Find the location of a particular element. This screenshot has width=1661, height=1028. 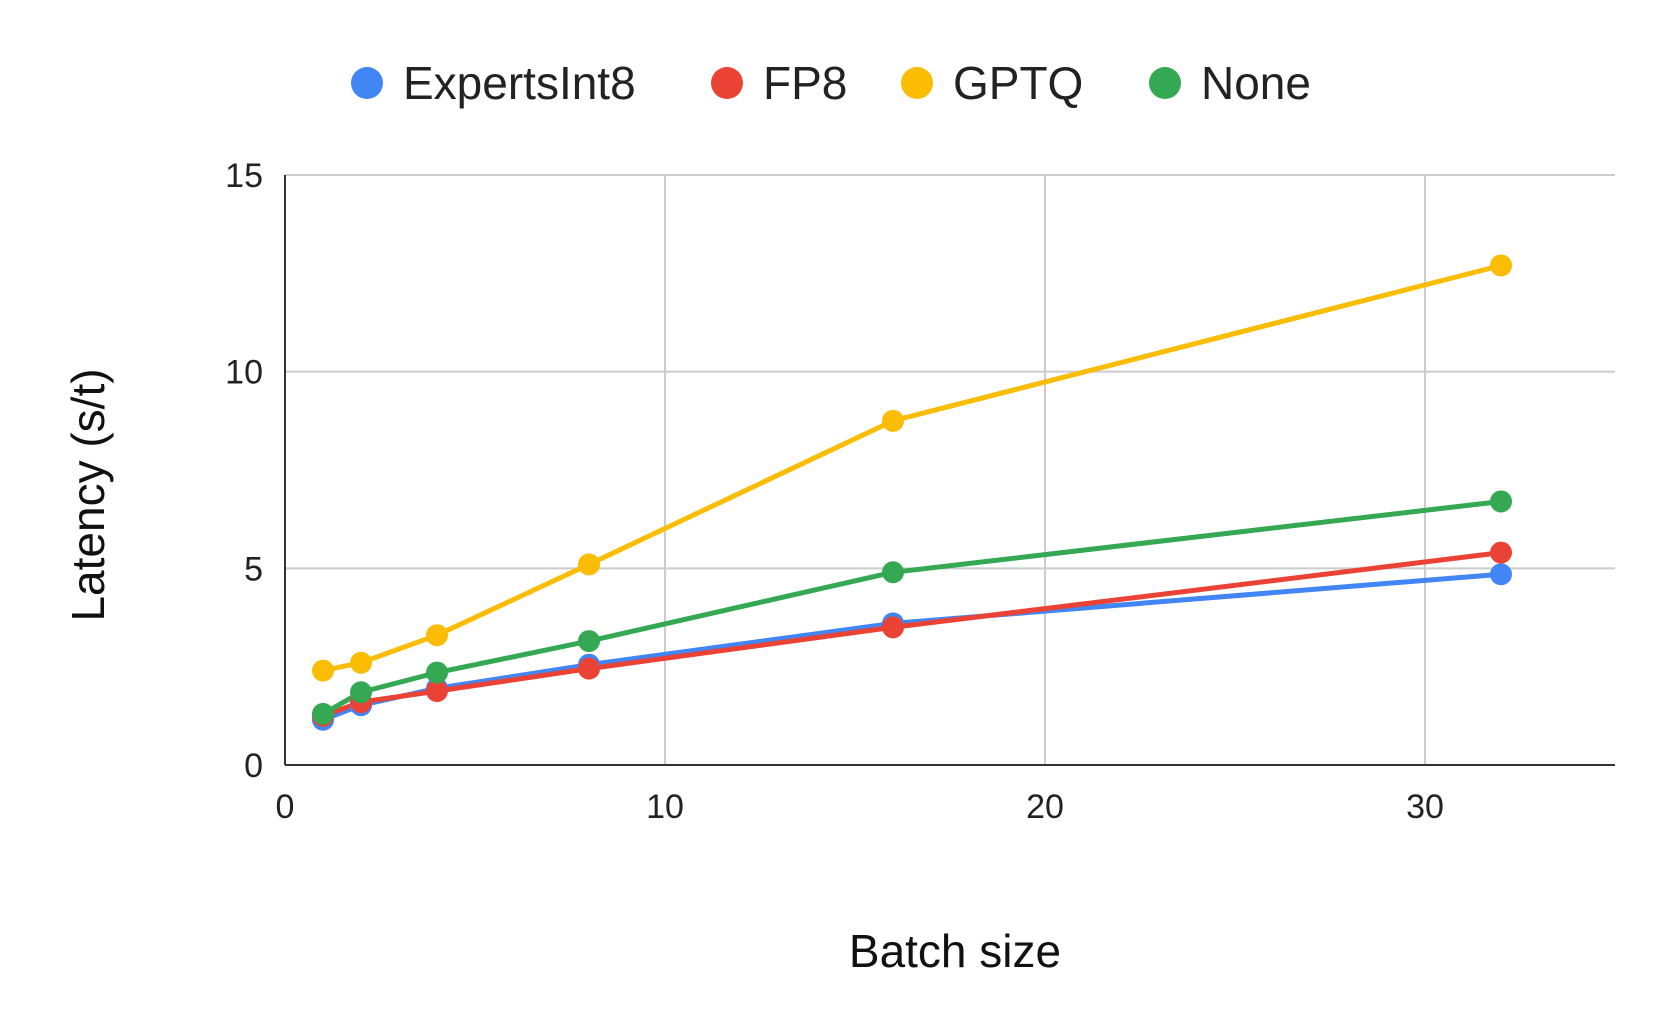

legend-label-none: None is located at coordinates (1256, 83).